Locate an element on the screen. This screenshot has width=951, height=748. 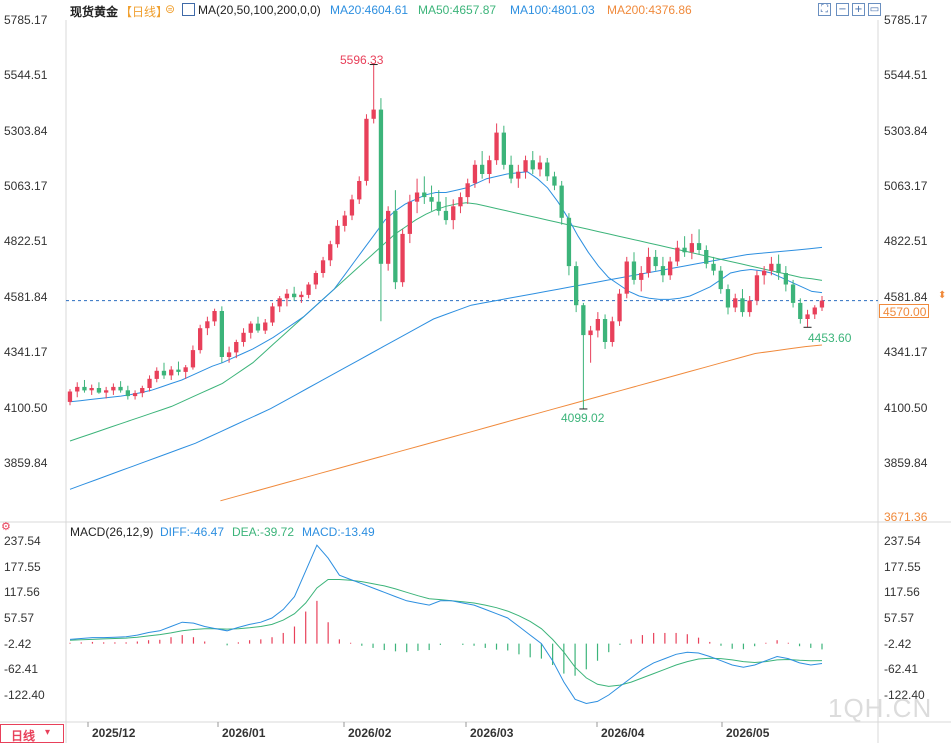
axis-tick-label: 5785.17 is located at coordinates (26, 20).